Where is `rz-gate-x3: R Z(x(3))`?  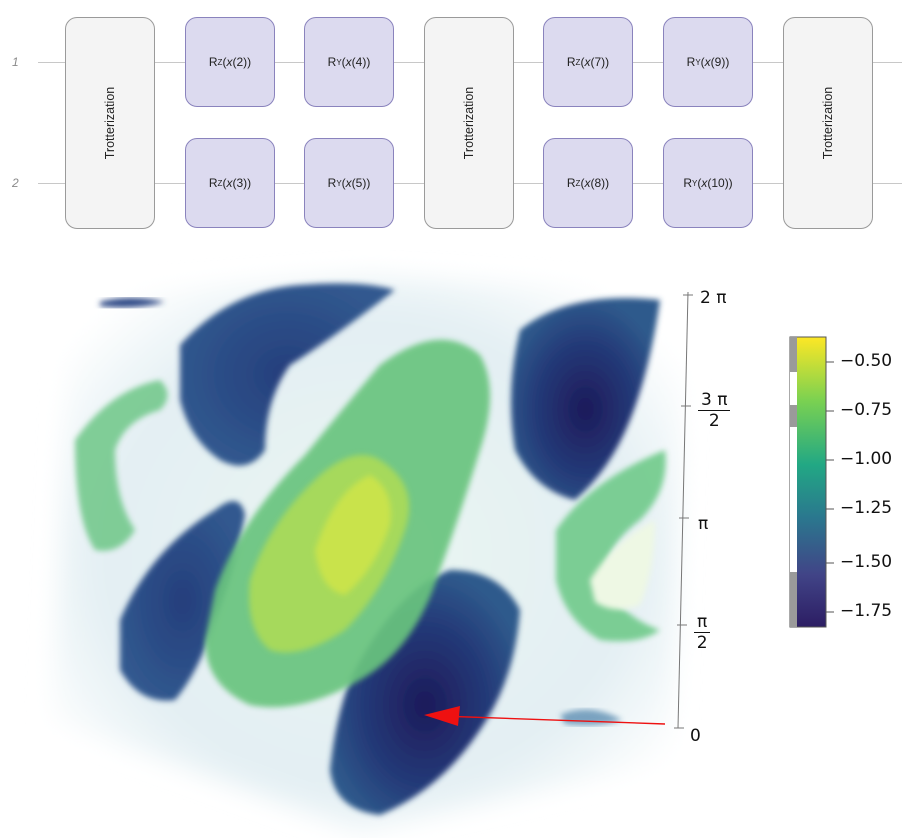 rz-gate-x3: R Z(x(3)) is located at coordinates (230, 183).